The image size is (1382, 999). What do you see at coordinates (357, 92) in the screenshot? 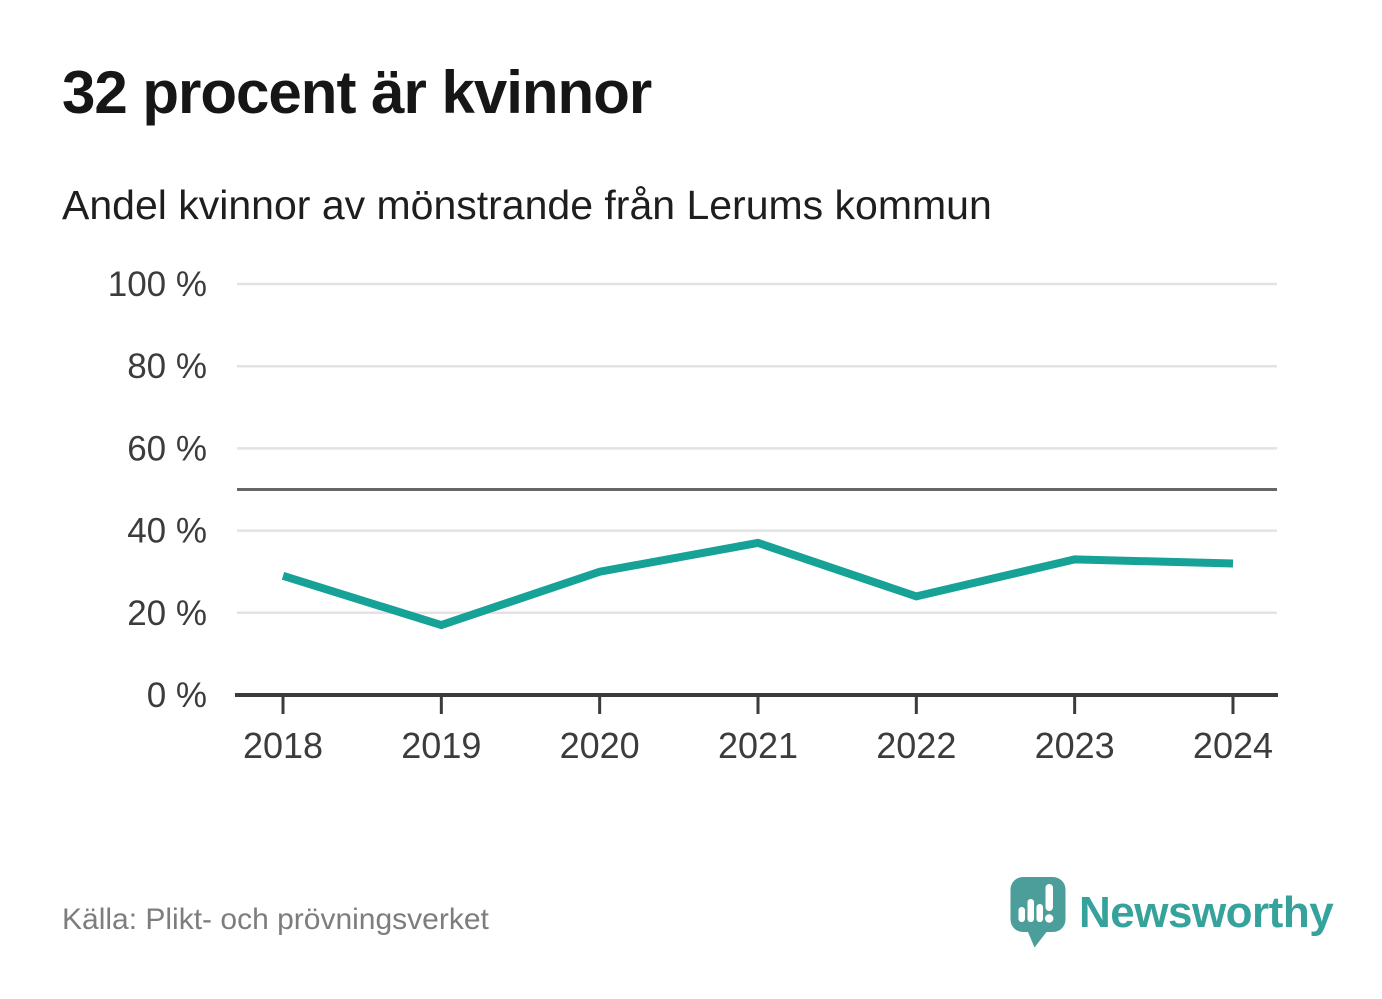
I see `page-title: 32 procent är kvinnor` at bounding box center [357, 92].